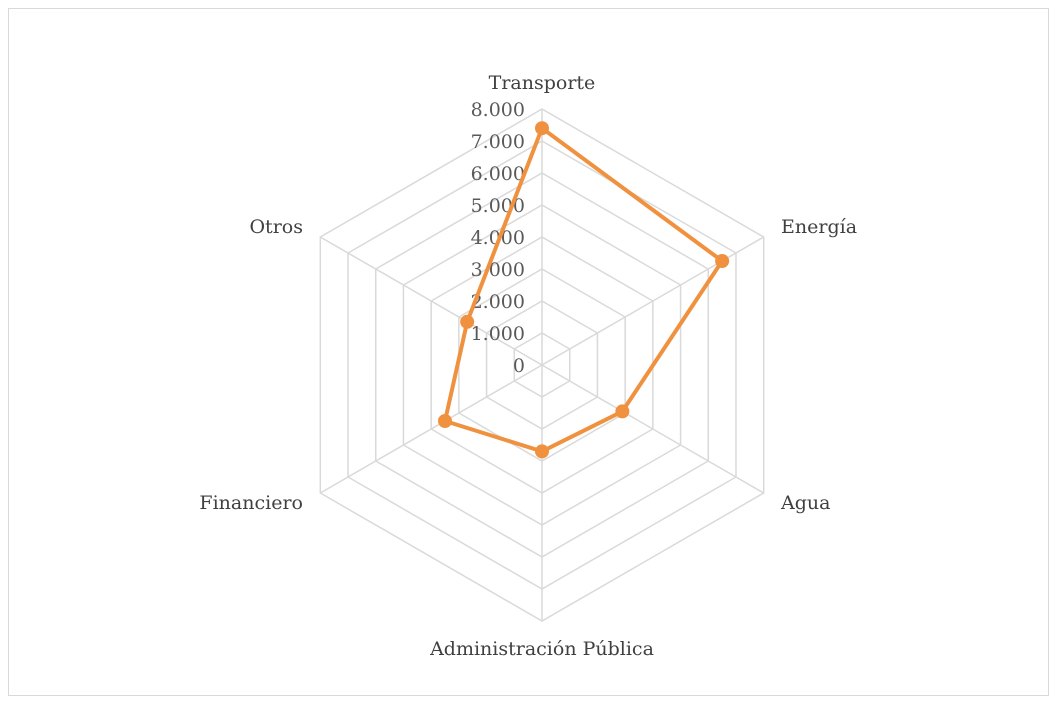 Image resolution: width=1059 pixels, height=704 pixels. What do you see at coordinates (251, 503) in the screenshot?
I see `category-label-4: Financiero` at bounding box center [251, 503].